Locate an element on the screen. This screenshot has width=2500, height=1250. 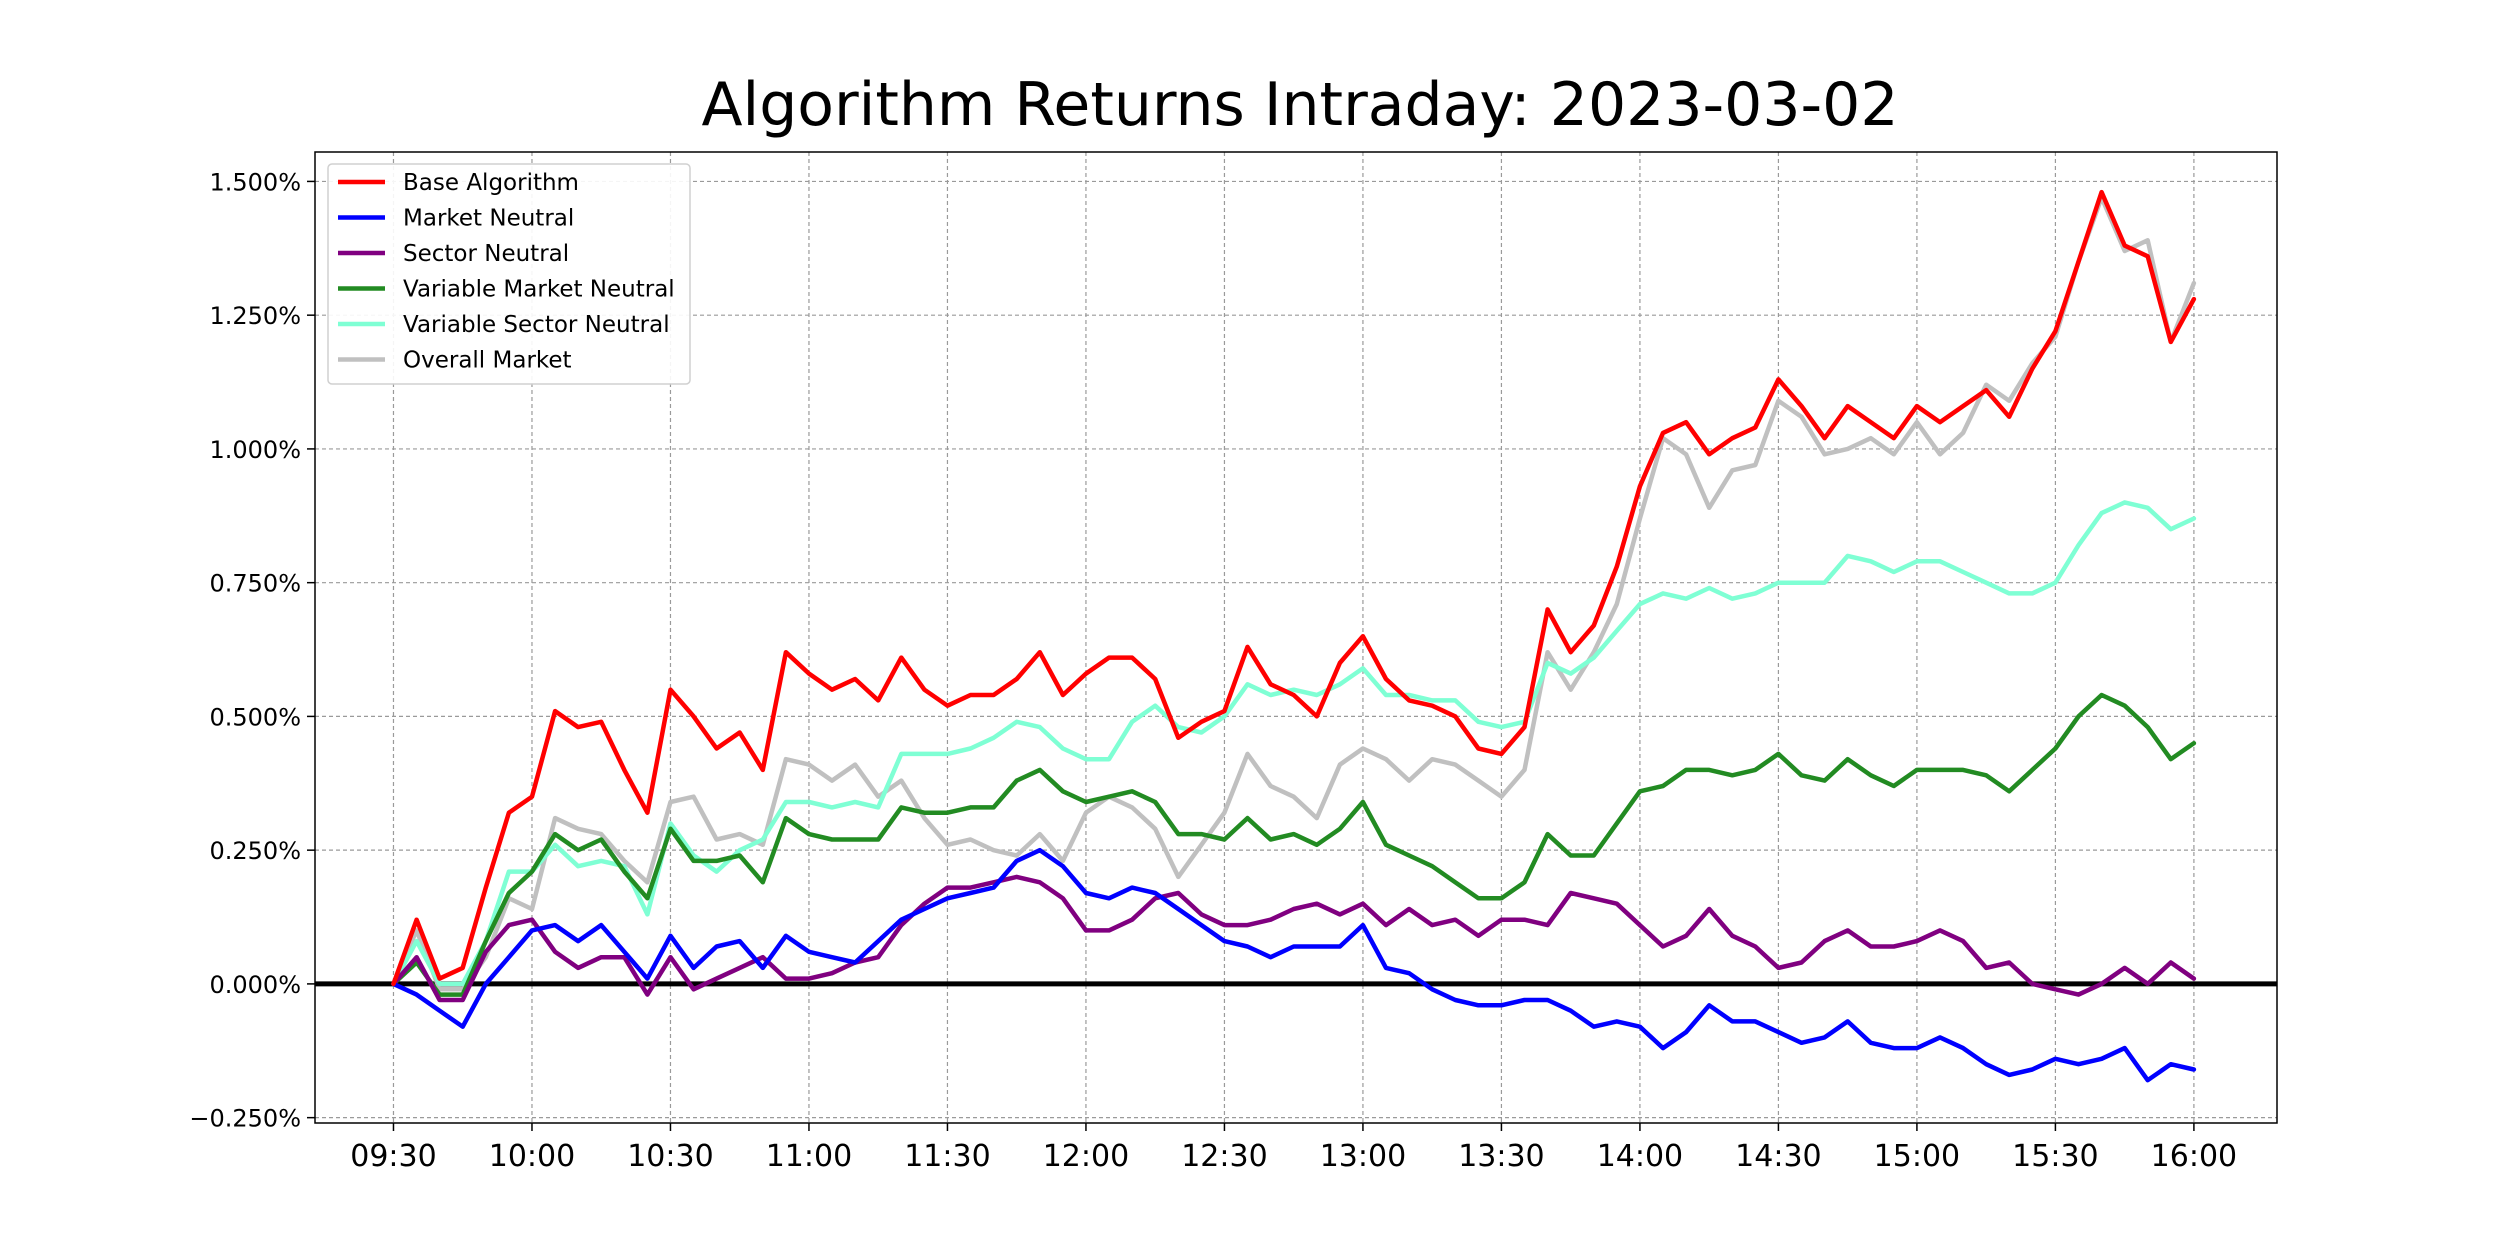
legend-label: Variable Market Neutral is located at coordinates (539, 290).